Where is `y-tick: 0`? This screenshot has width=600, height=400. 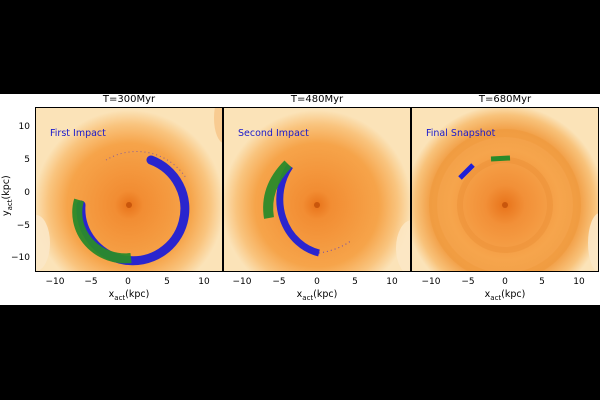
y-tick: 0 is located at coordinates (27, 193).